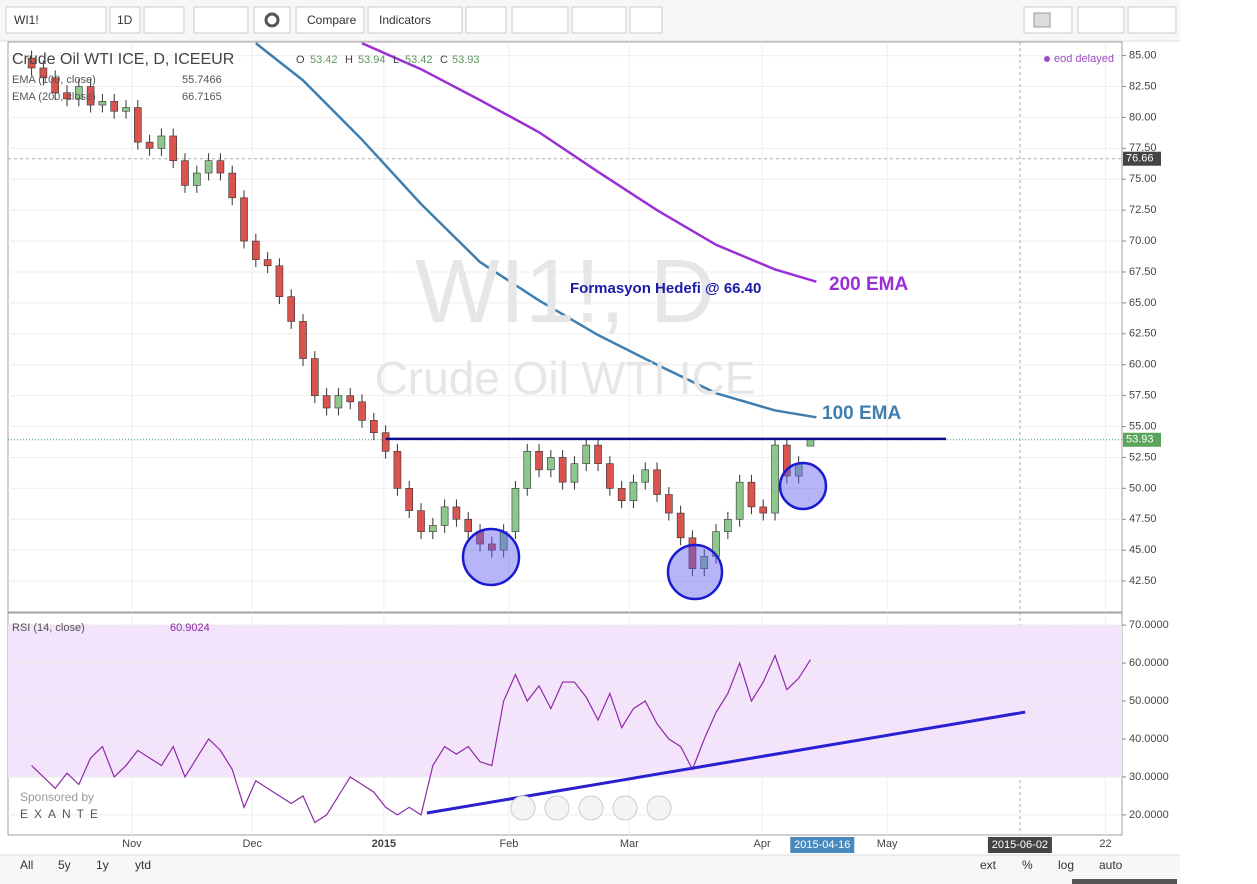 This screenshot has height=884, width=1257. I want to click on settings-icon, so click(272, 20).